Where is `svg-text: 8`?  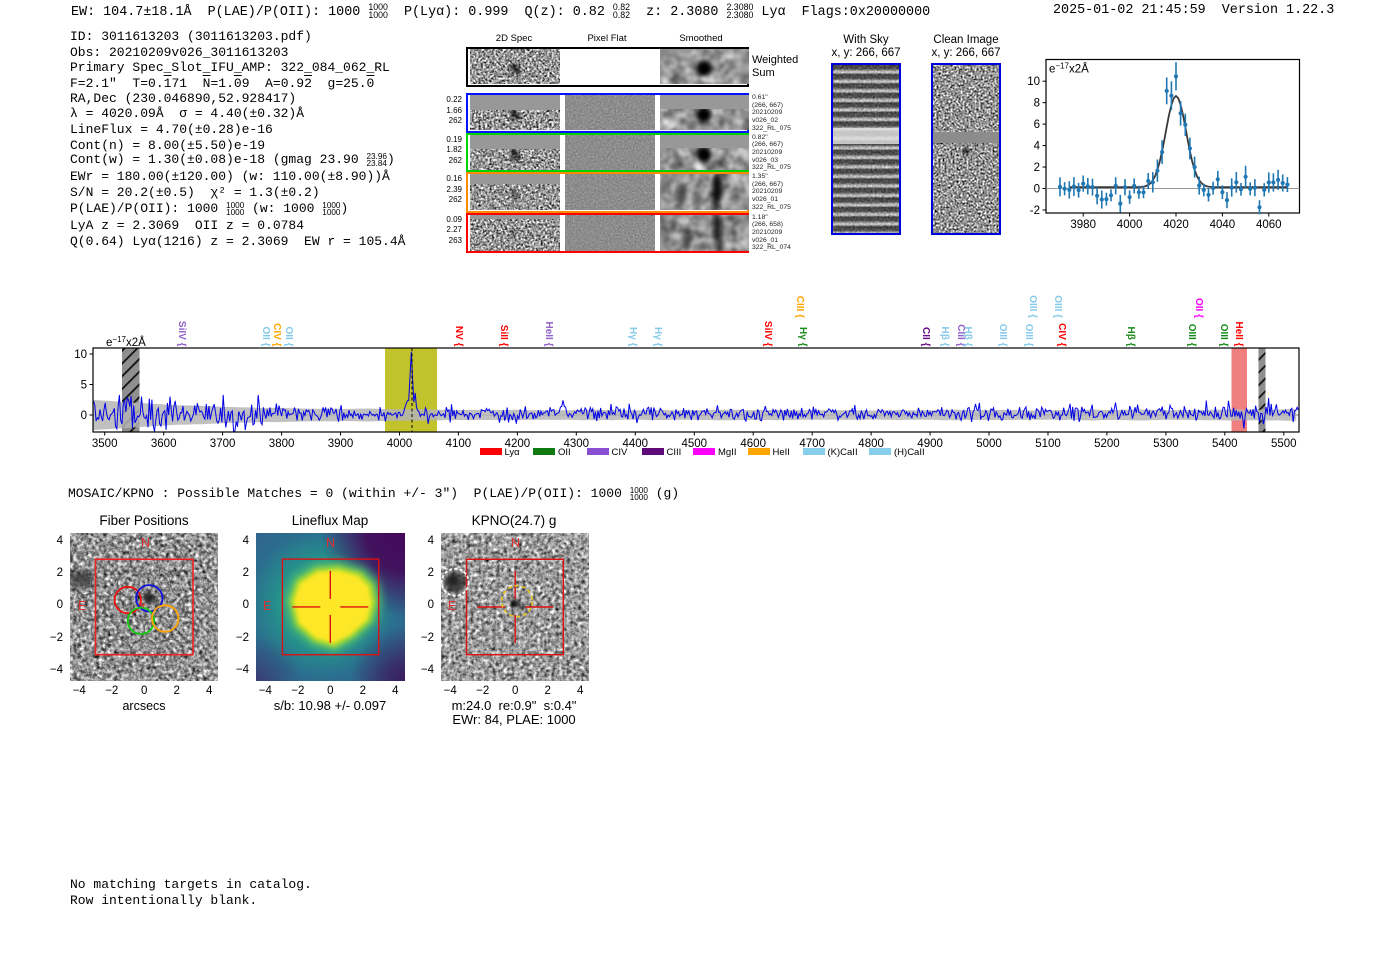
svg-text: 8 is located at coordinates (1037, 104).